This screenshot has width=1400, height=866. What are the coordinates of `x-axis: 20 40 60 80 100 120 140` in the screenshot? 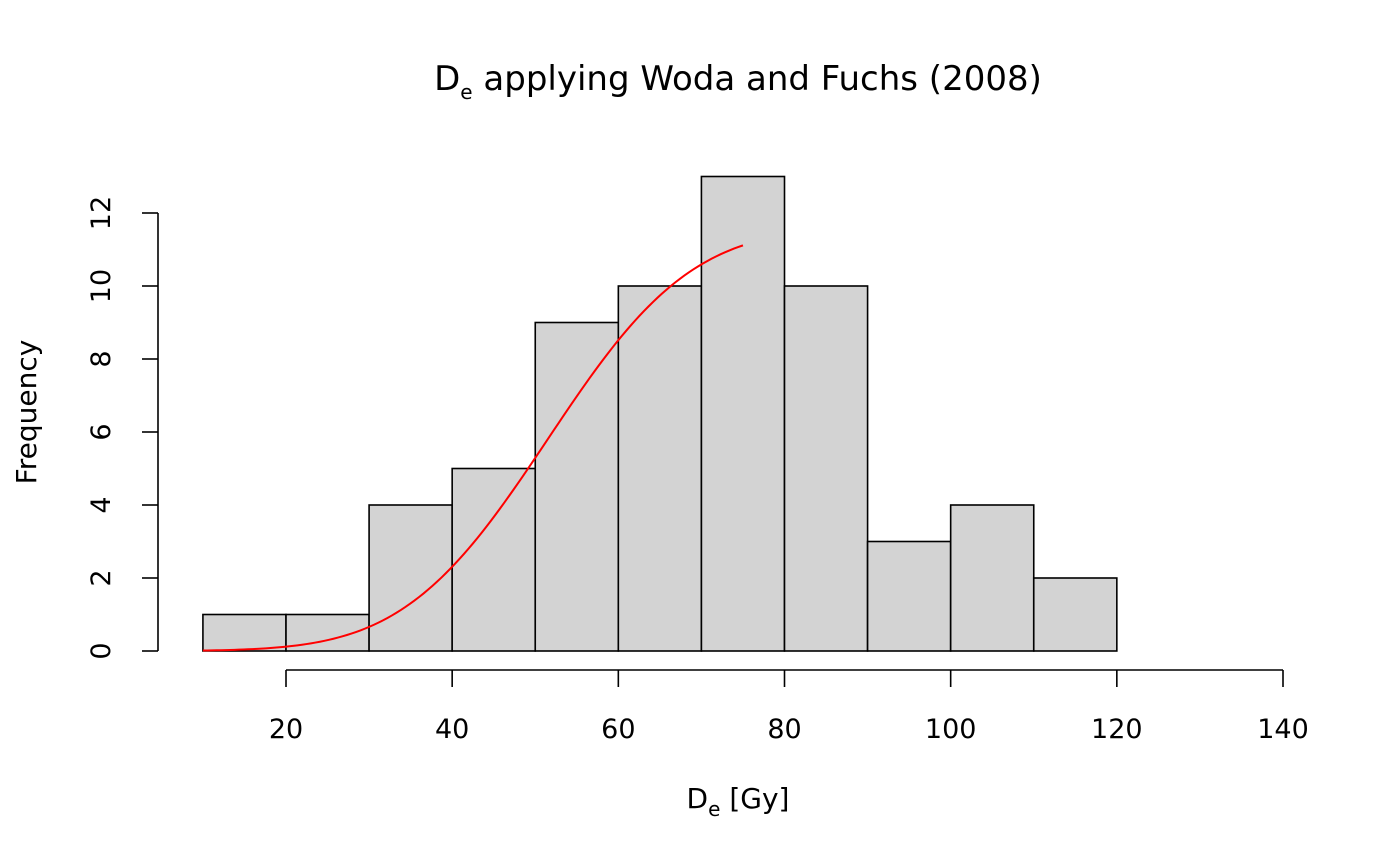 It's located at (789, 707).